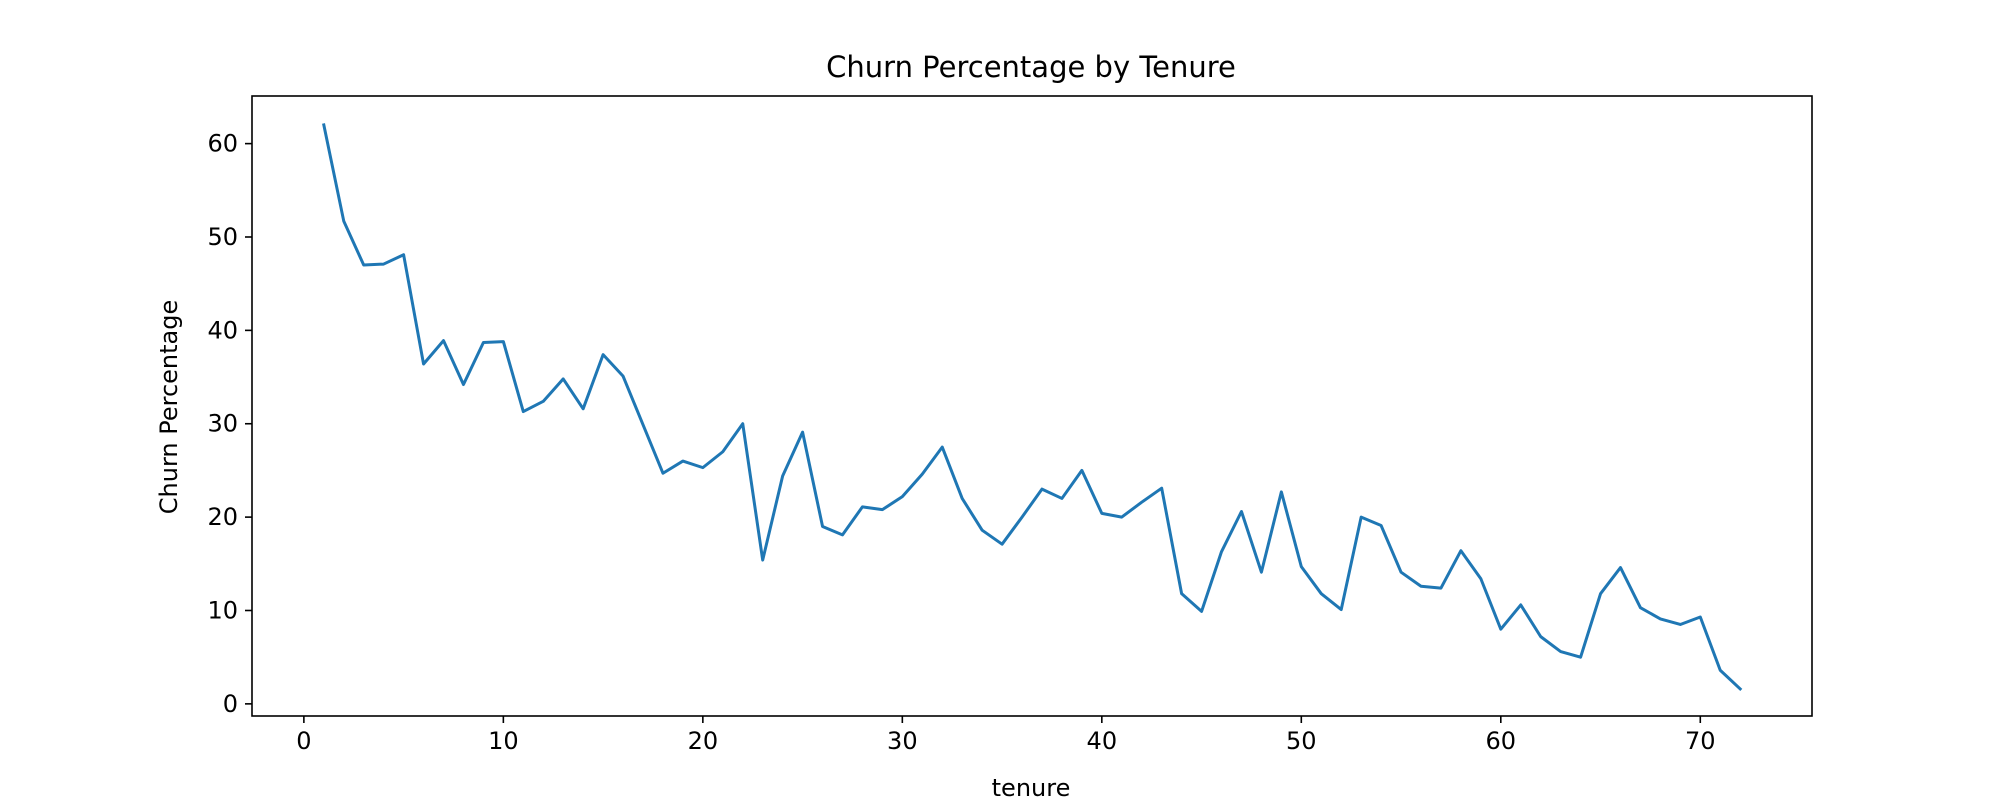  What do you see at coordinates (222, 424) in the screenshot?
I see `y-tick-label: 30` at bounding box center [222, 424].